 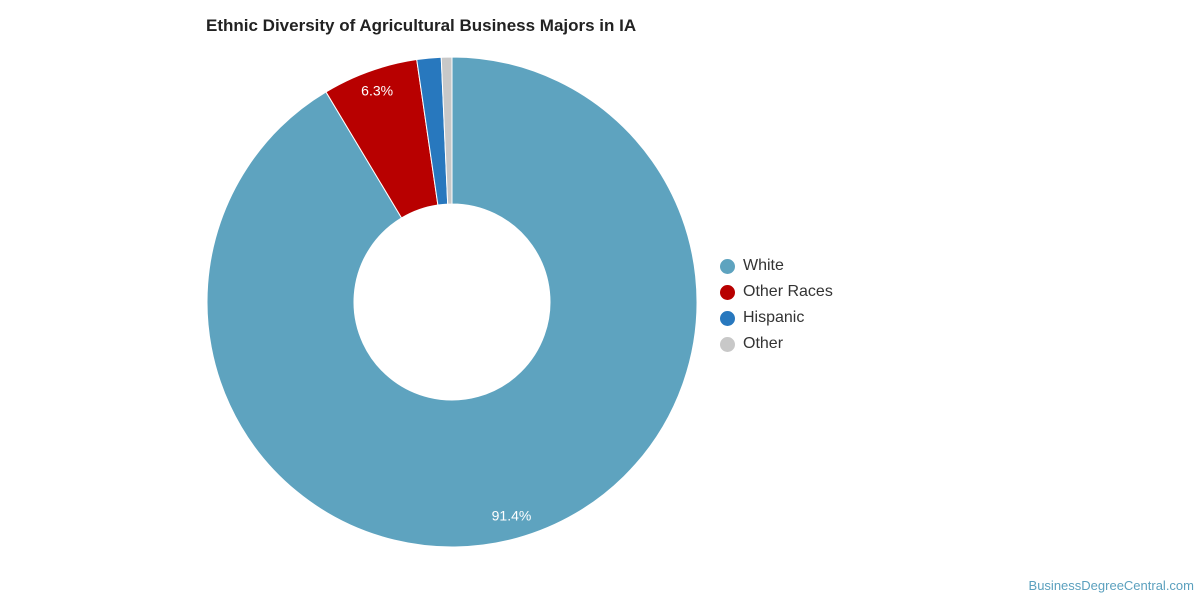 I want to click on legend-item-hispanic: Hispanic, so click(x=776, y=318).